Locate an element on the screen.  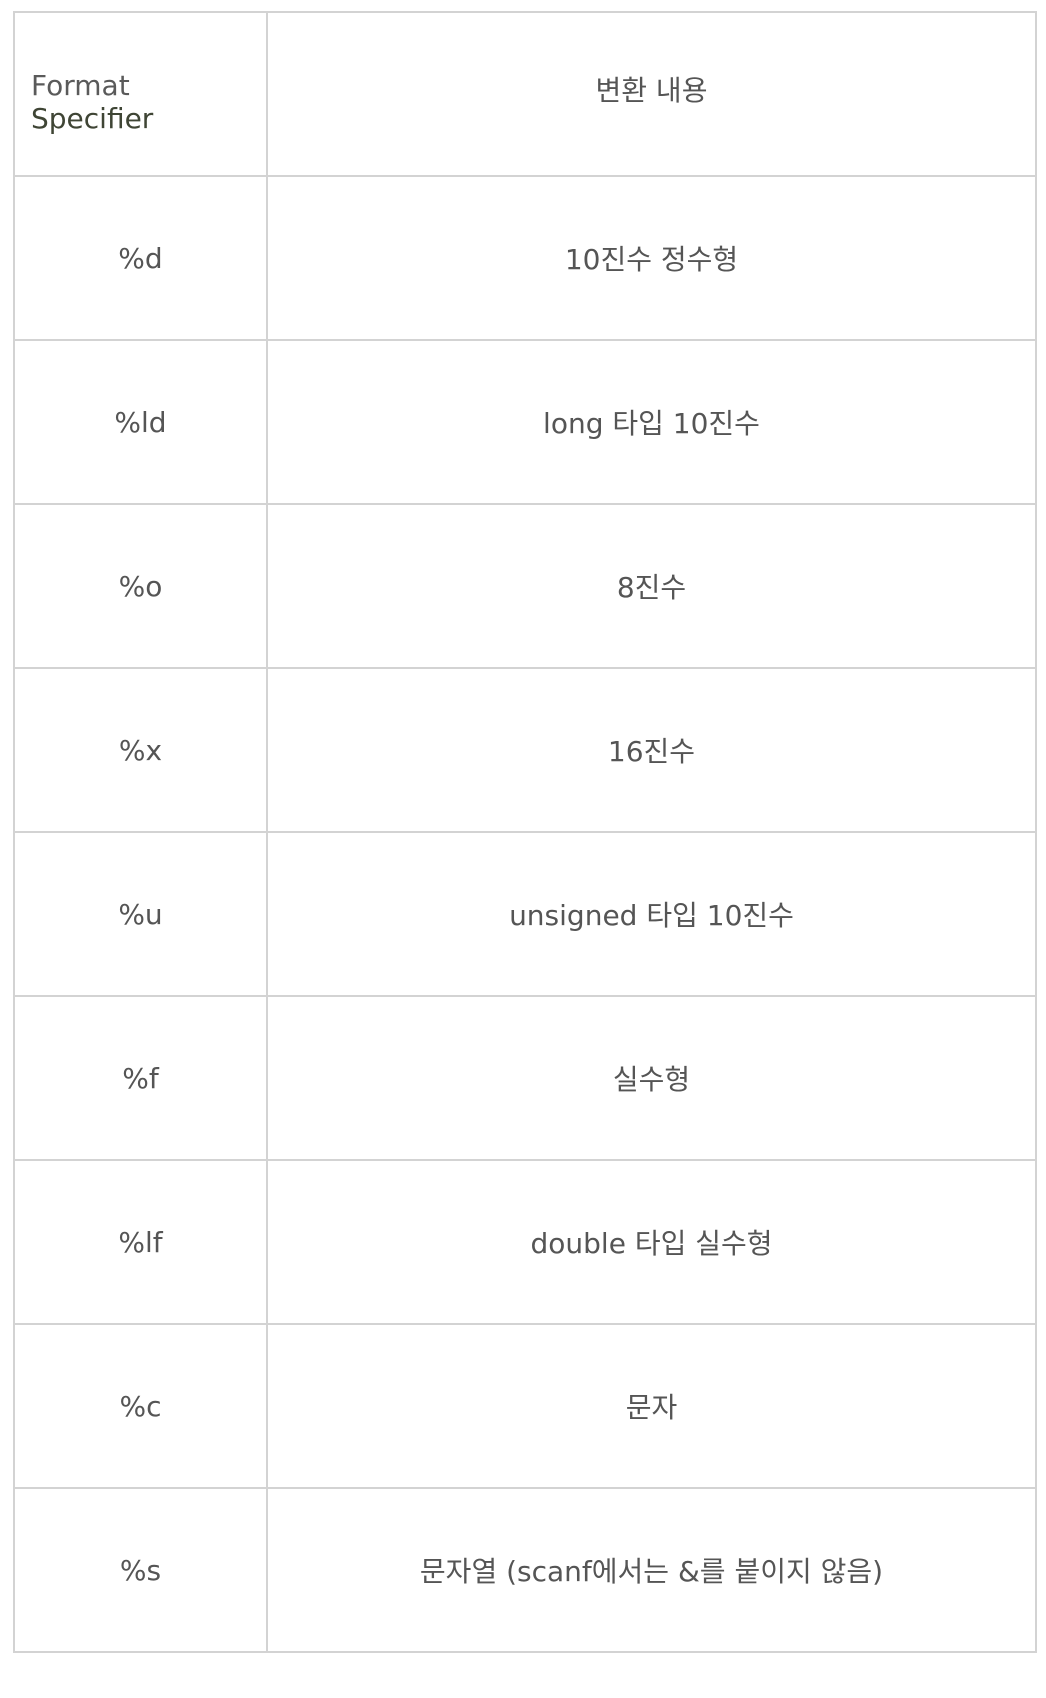
specifier-cell: %u is located at coordinates (140, 914).